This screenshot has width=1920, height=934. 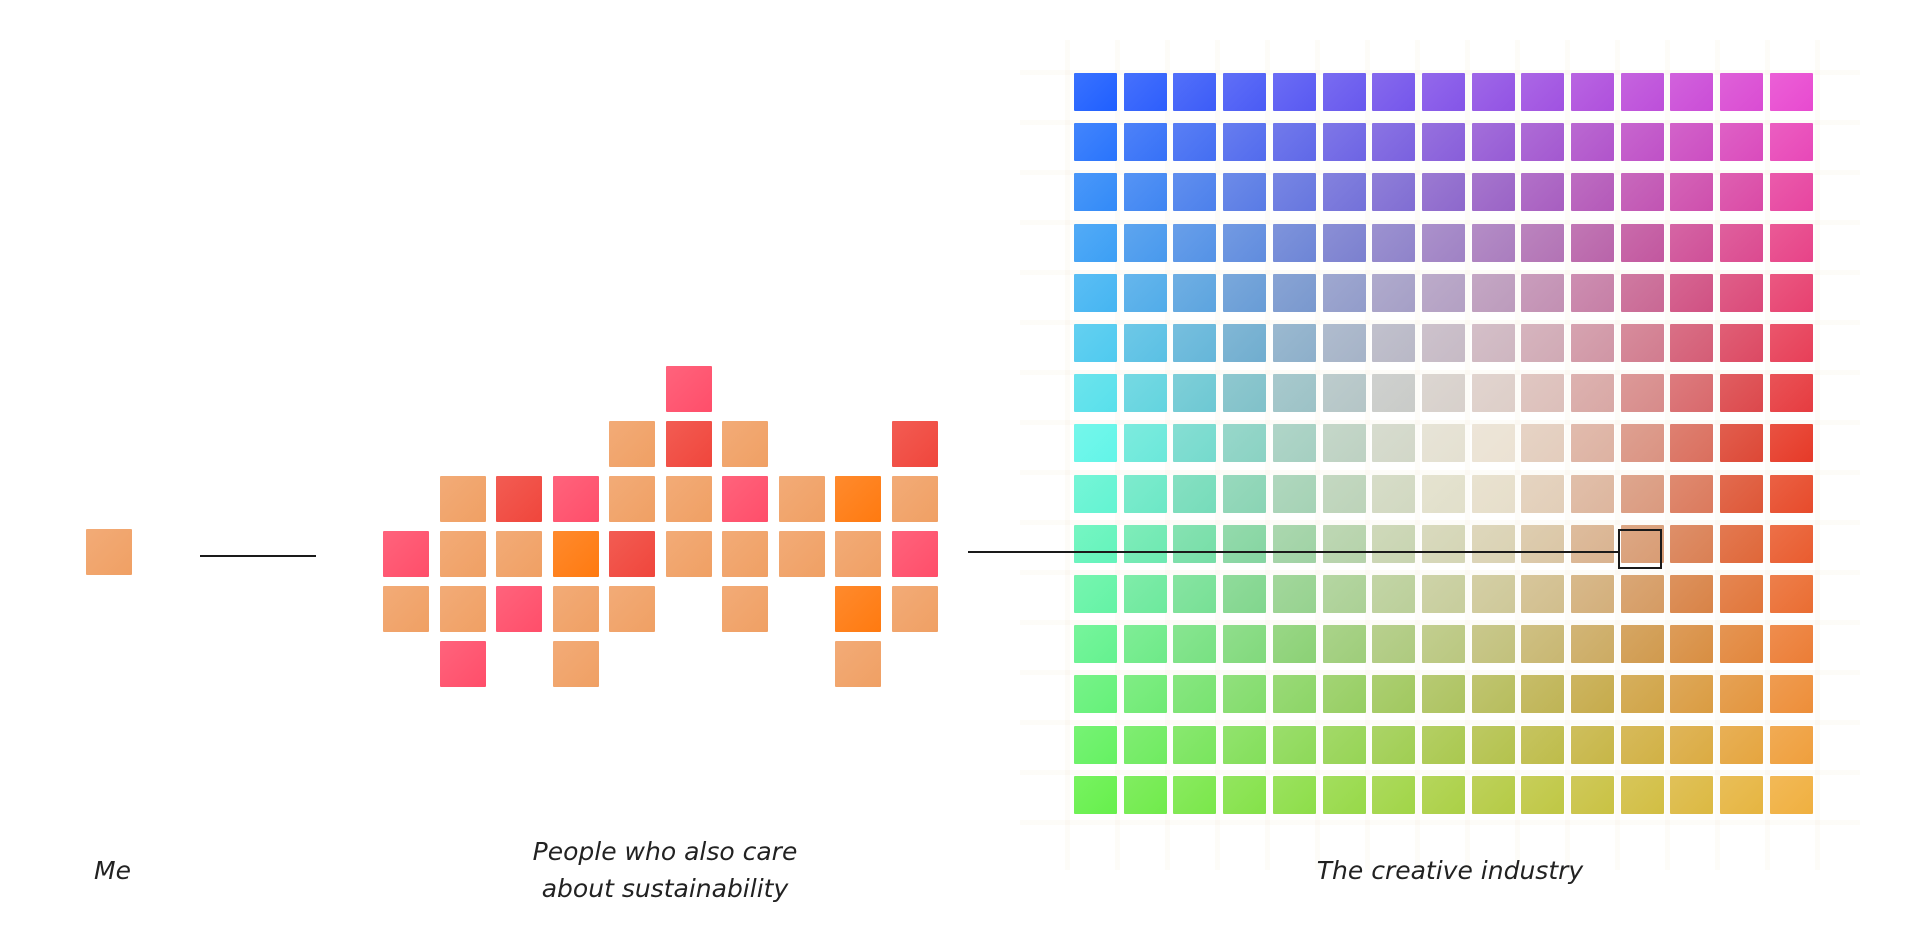 I want to click on caption-me: Me, so click(x=112, y=870).